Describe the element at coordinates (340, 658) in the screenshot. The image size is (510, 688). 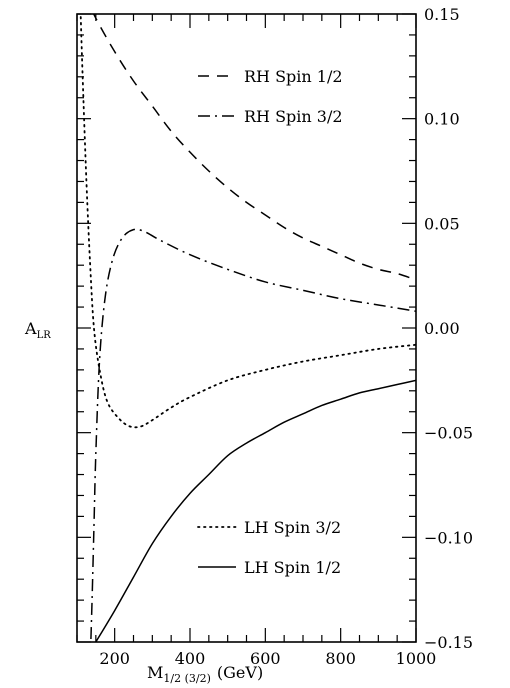
I see `x-tick-label: 800` at that location.